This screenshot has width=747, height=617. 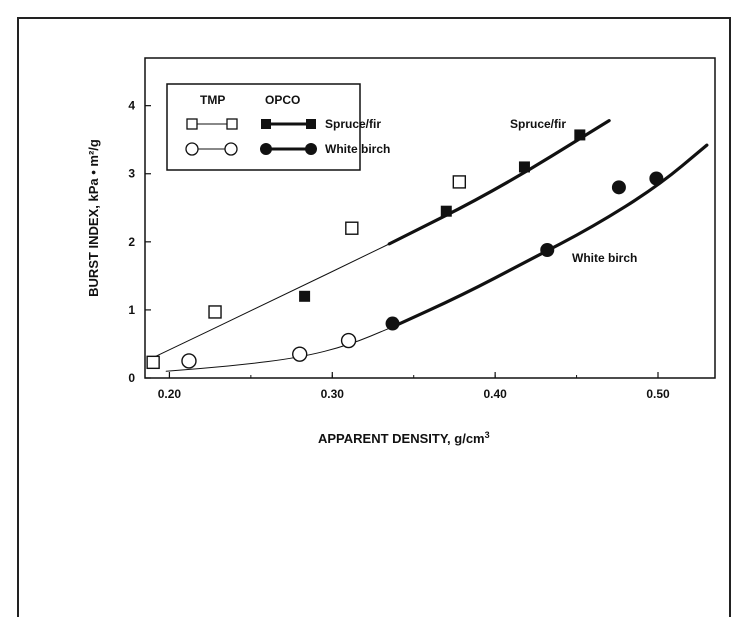 What do you see at coordinates (604, 258) in the screenshot?
I see `annotation-white-birch: White birch` at bounding box center [604, 258].